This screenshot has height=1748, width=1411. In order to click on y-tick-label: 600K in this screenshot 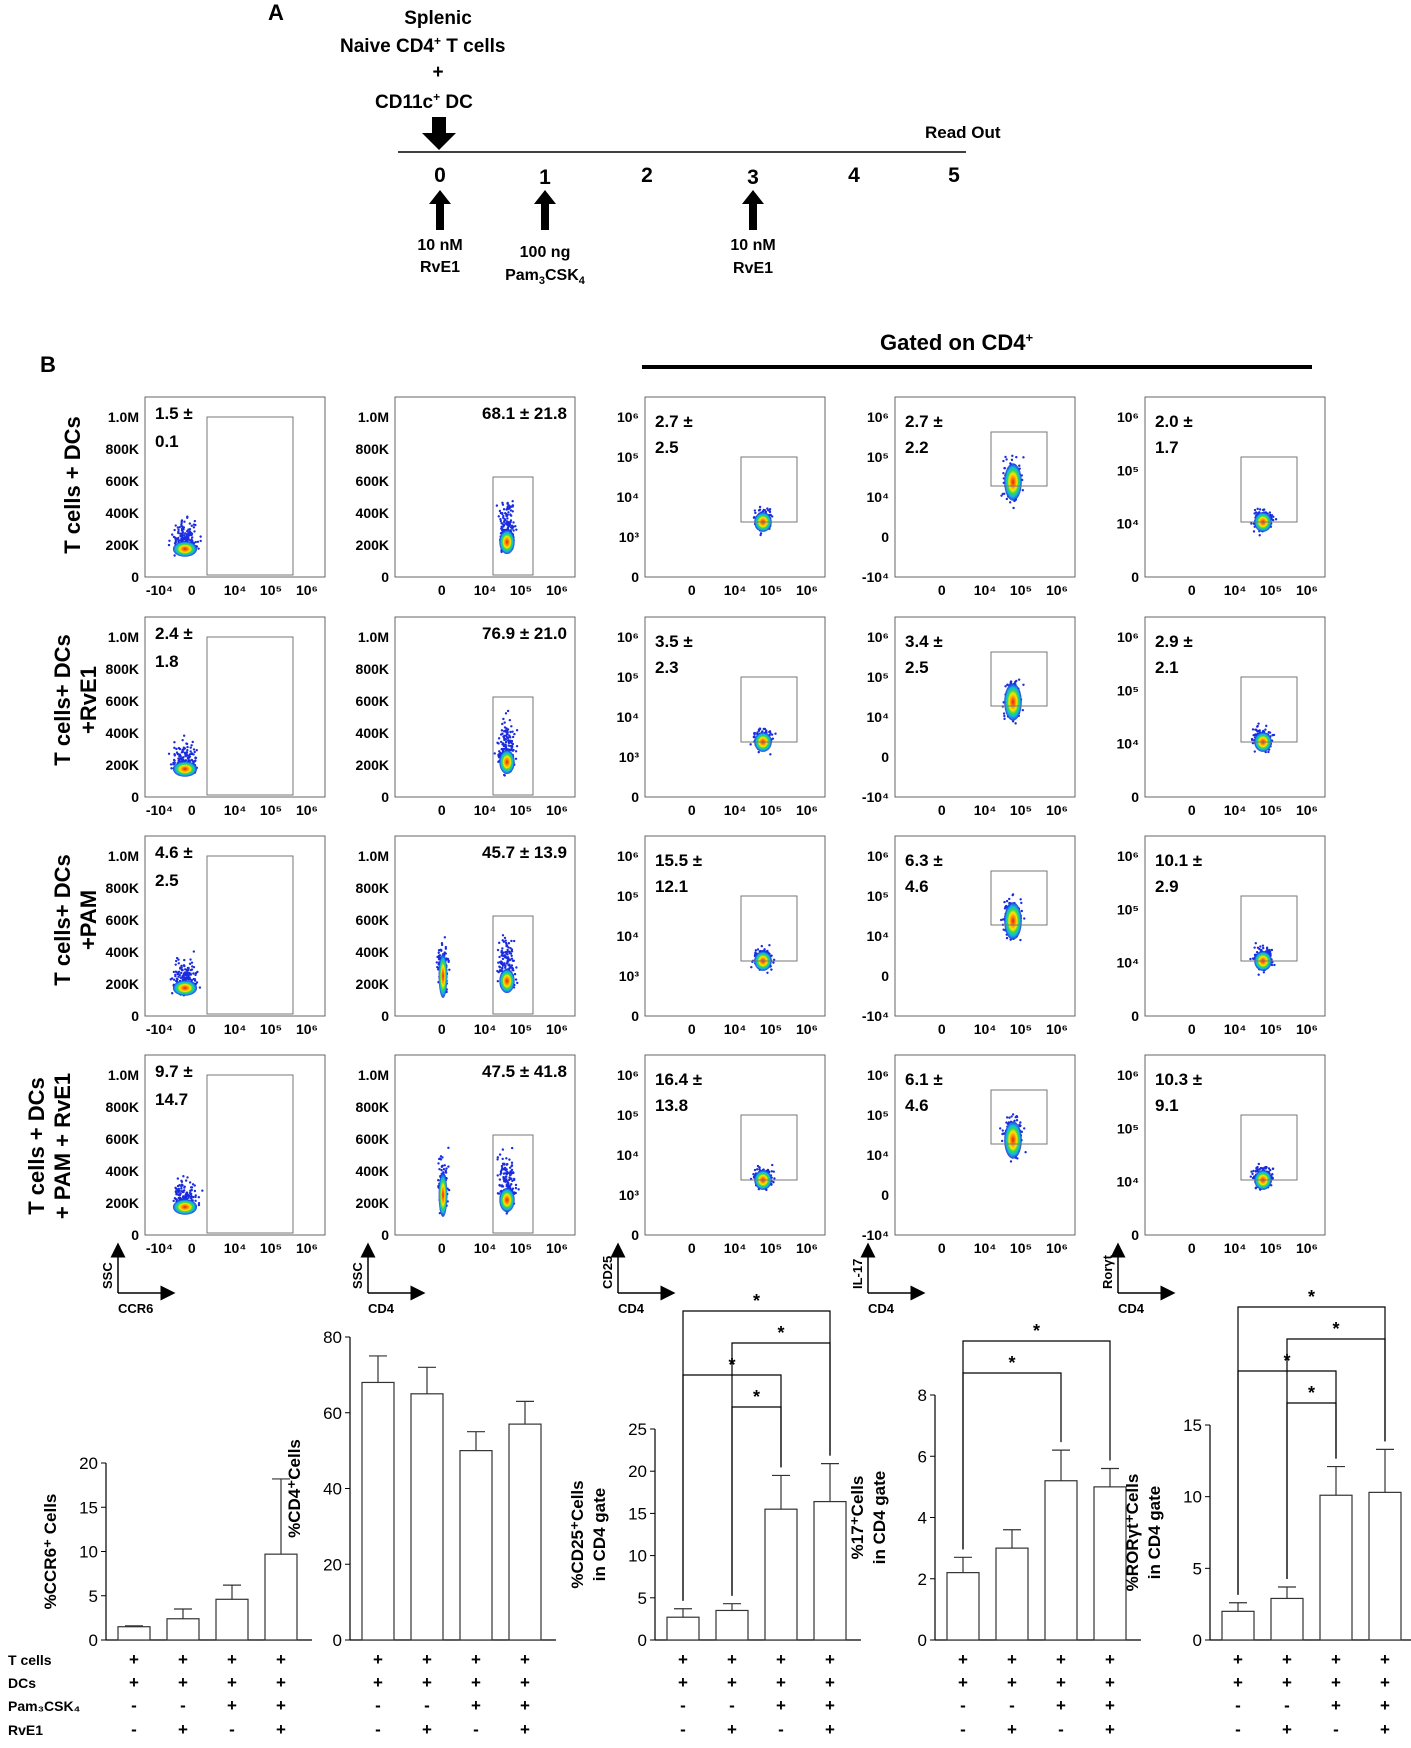, I will do `click(122, 481)`.